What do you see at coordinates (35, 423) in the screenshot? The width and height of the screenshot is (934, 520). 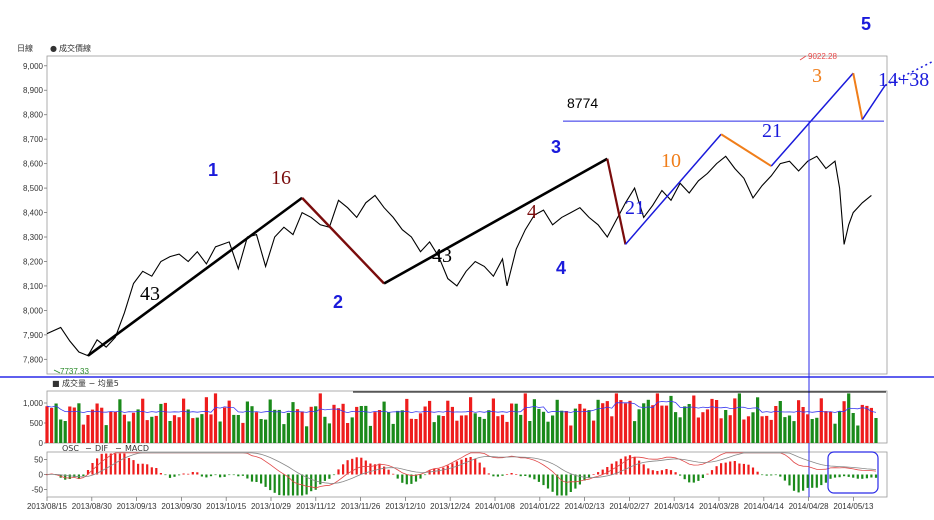 I see `volume-y-ticks: 0 500 1,000` at bounding box center [35, 423].